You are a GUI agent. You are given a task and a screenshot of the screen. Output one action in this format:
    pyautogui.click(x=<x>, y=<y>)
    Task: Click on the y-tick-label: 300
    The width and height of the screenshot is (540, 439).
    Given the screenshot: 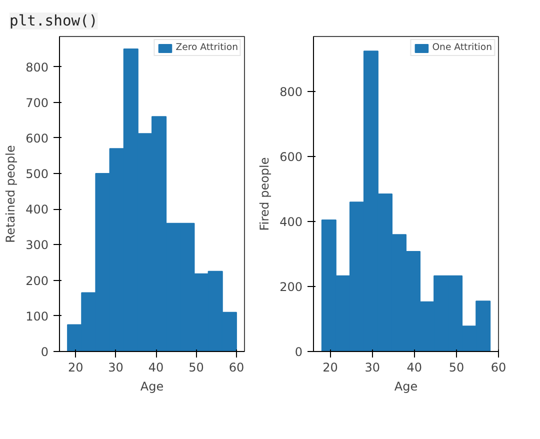 What is the action you would take?
    pyautogui.click(x=37, y=245)
    